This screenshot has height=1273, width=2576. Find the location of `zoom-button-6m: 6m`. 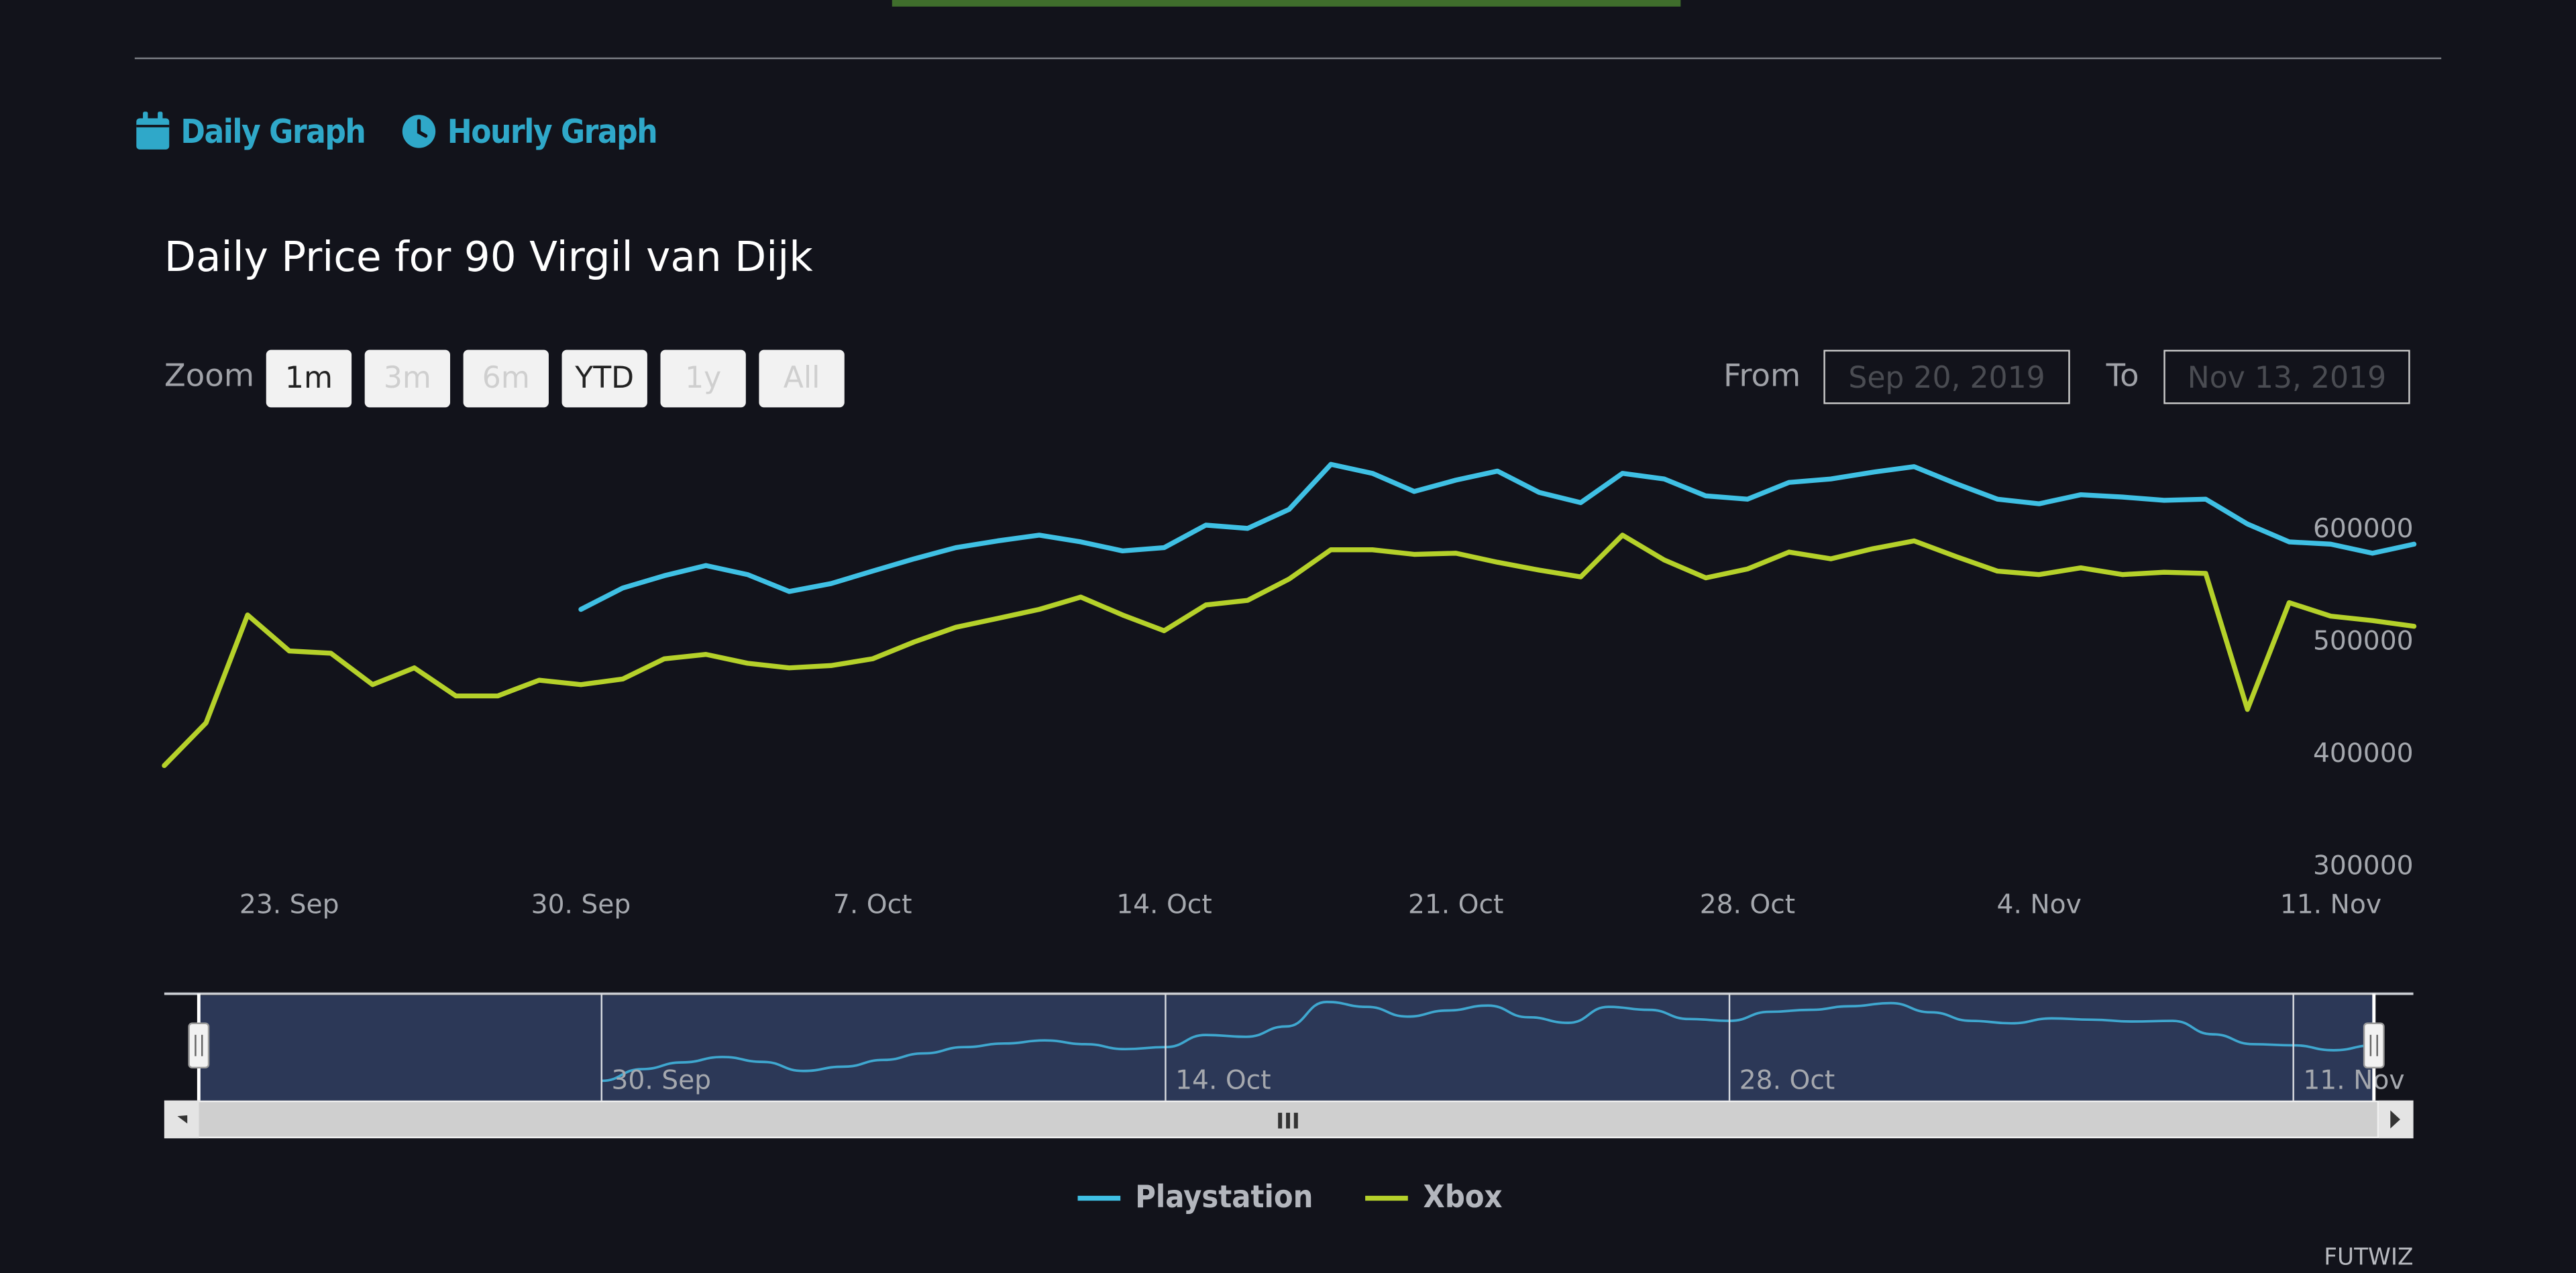

zoom-button-6m: 6m is located at coordinates (506, 378).